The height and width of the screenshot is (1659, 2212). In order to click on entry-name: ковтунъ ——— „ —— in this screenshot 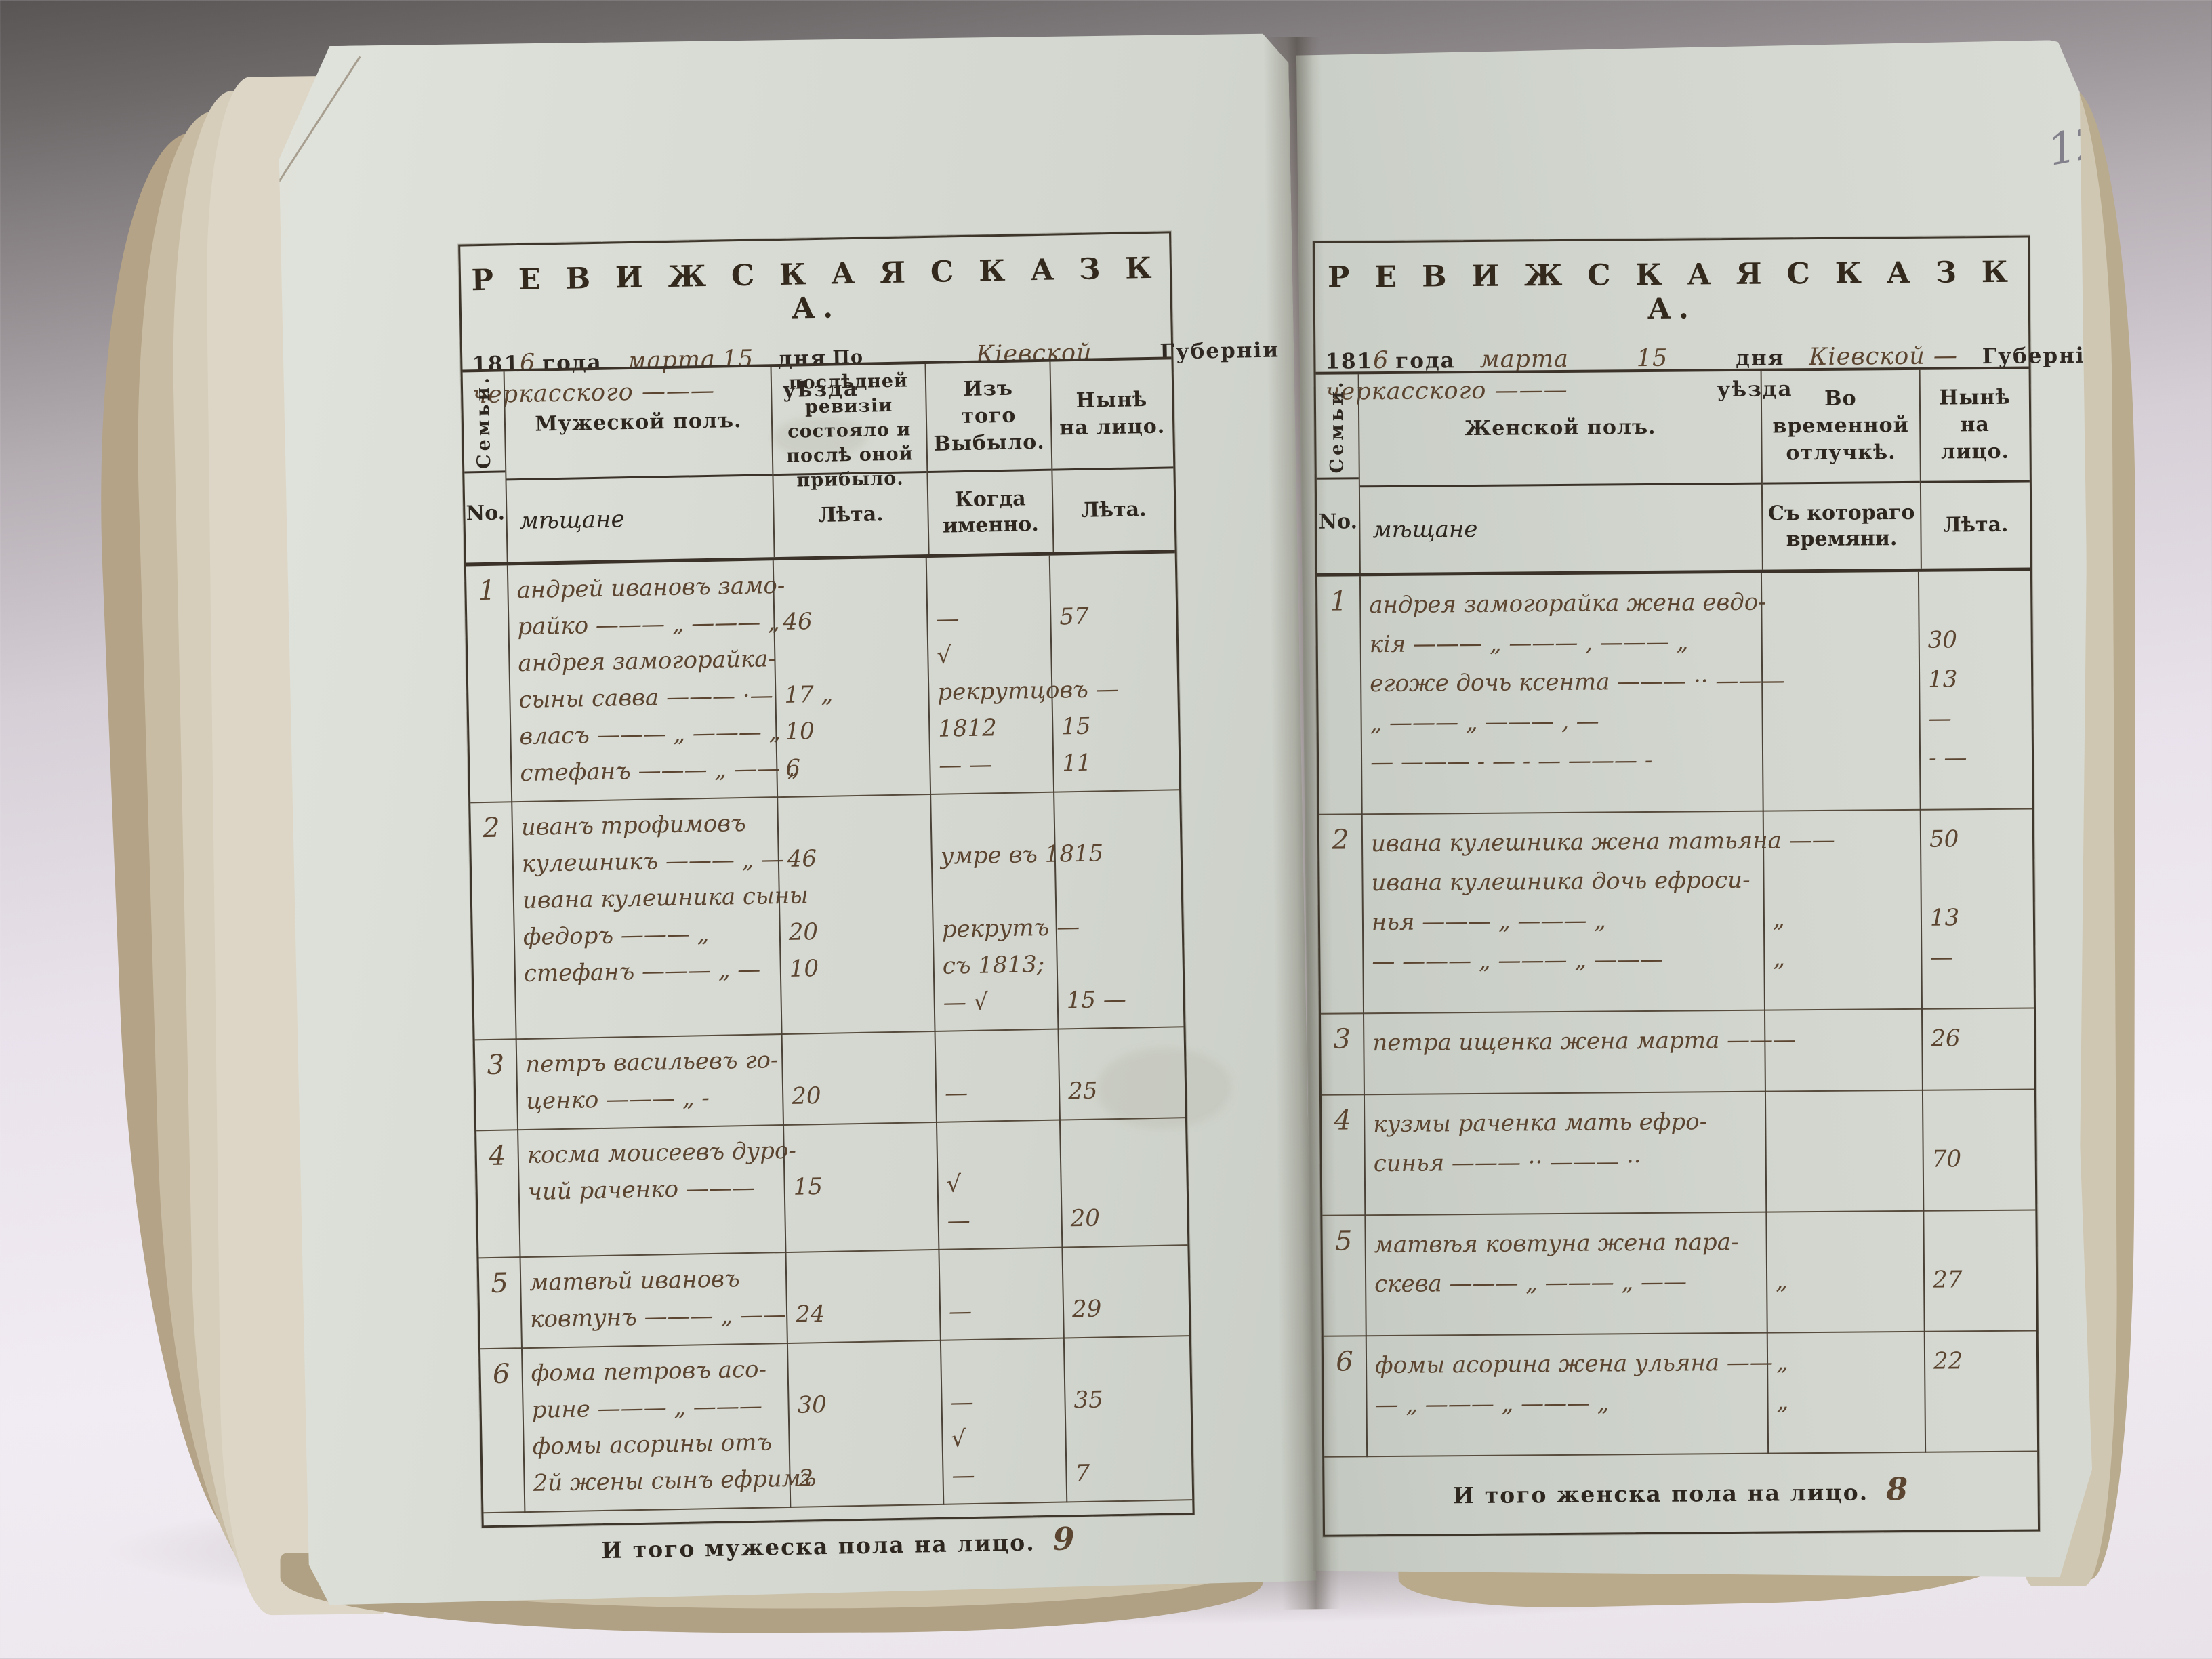, I will do `click(658, 1317)`.